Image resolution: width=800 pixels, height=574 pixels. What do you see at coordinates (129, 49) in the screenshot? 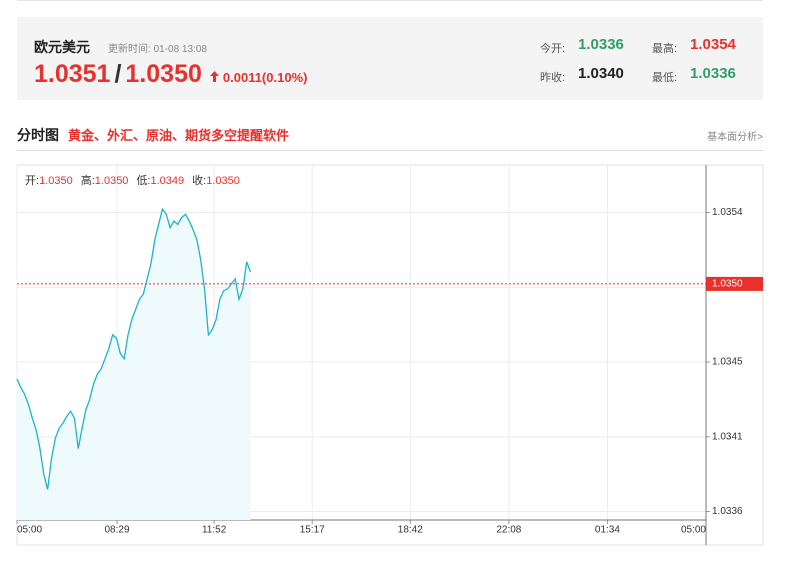
I see `update-label: 更新时间:` at bounding box center [129, 49].